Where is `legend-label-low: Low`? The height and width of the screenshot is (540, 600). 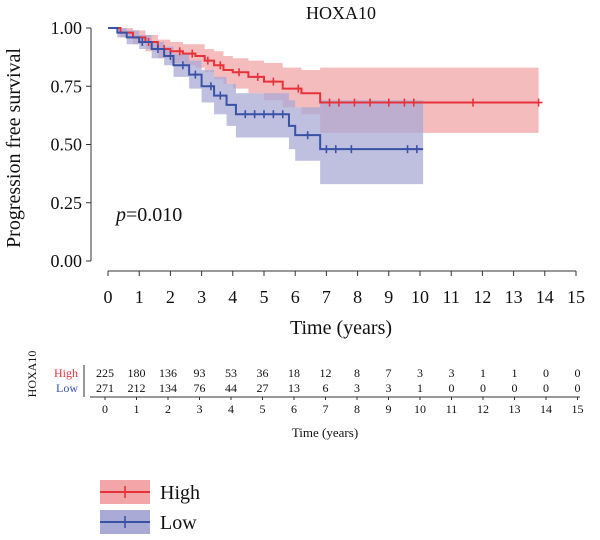 legend-label-low: Low is located at coordinates (178, 523).